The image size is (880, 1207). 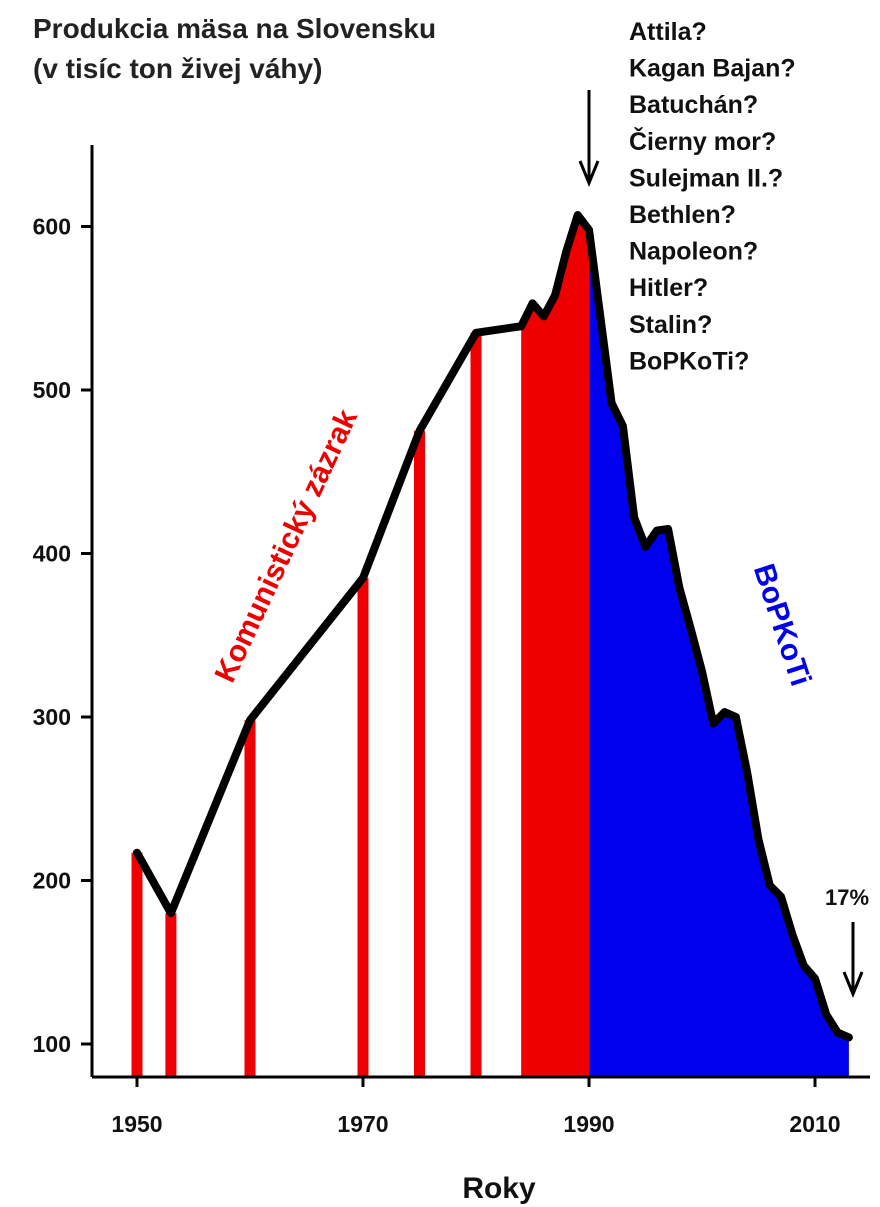 What do you see at coordinates (706, 178) in the screenshot?
I see `question-item: Sulejman II.?` at bounding box center [706, 178].